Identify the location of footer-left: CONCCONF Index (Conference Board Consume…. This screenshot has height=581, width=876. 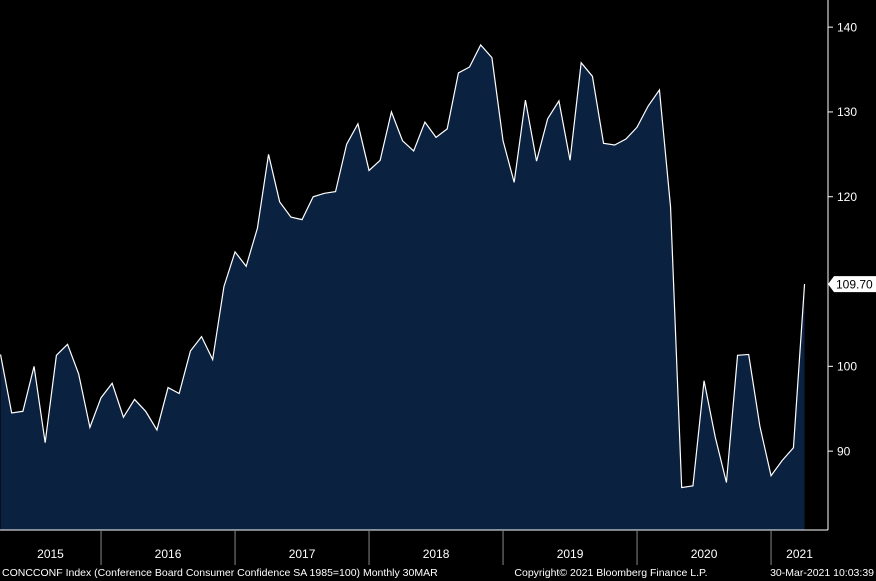
(220, 573).